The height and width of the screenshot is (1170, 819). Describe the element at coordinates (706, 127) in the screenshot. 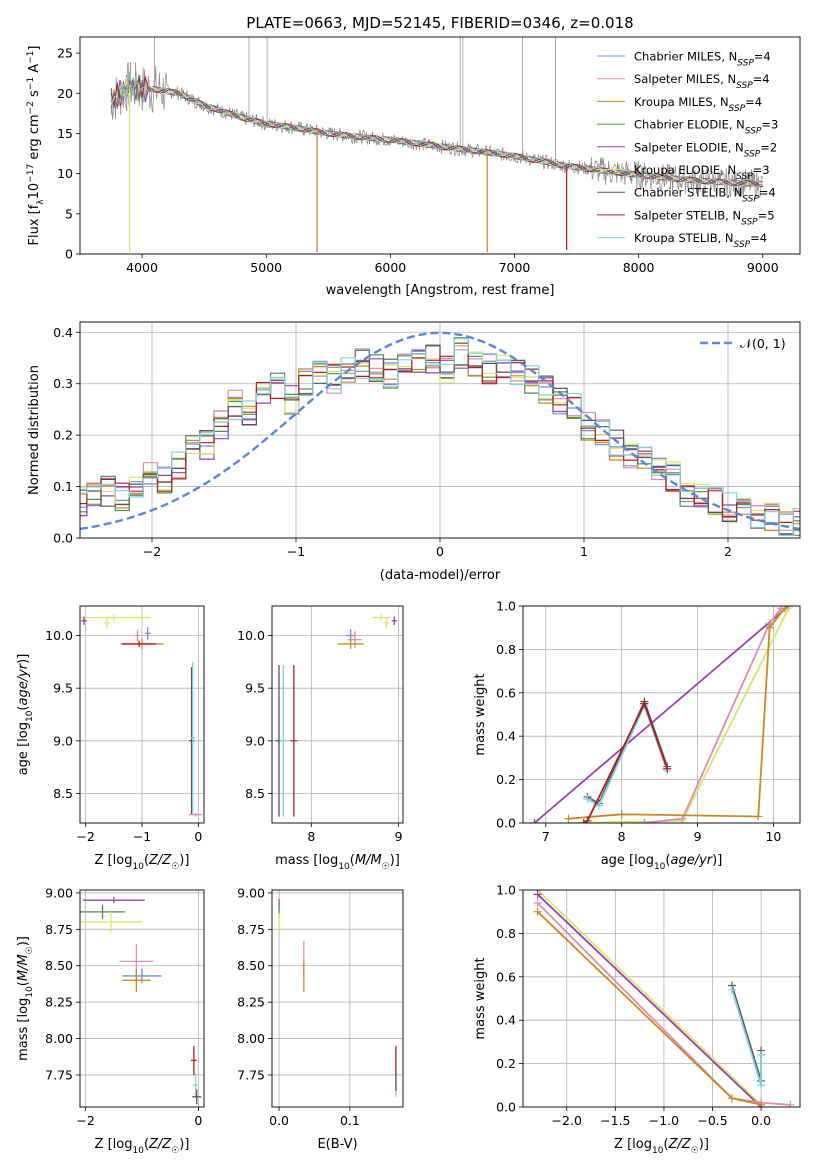

I see `legend-label: Chabrier ELODIE, NSSP=3` at that location.